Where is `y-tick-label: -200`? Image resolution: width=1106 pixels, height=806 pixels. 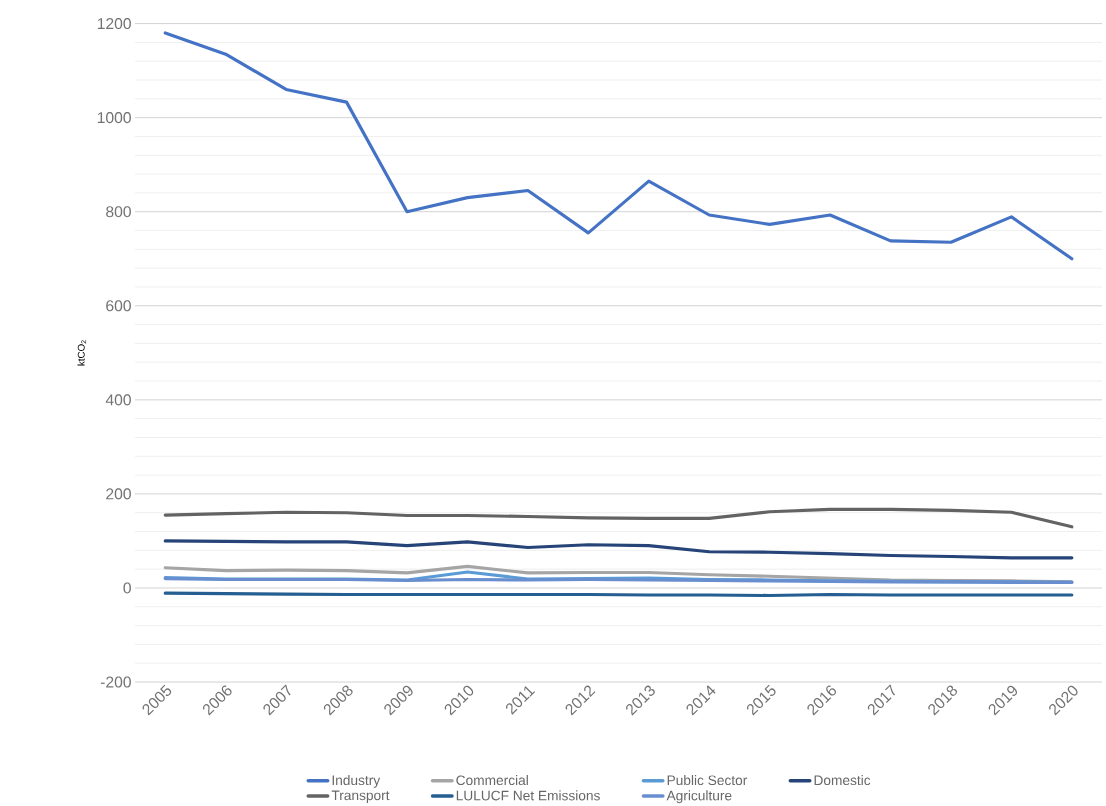
y-tick-label: -200 is located at coordinates (115, 682).